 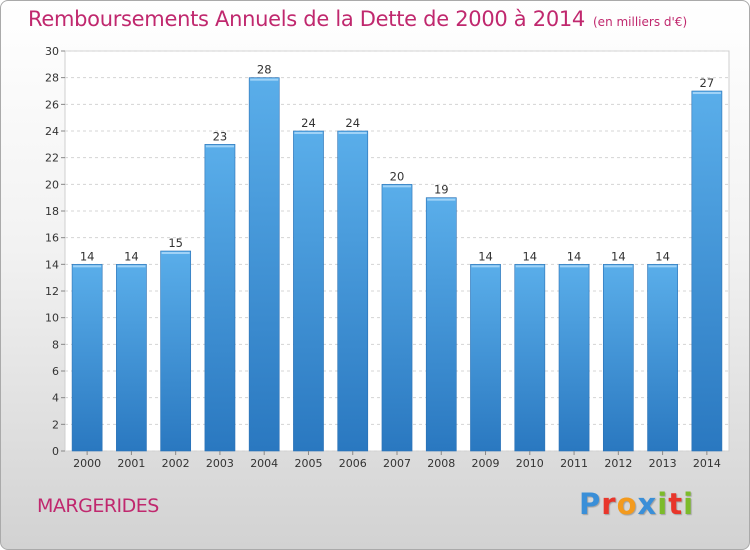 I want to click on y-tick-label: 26, so click(x=52, y=104).